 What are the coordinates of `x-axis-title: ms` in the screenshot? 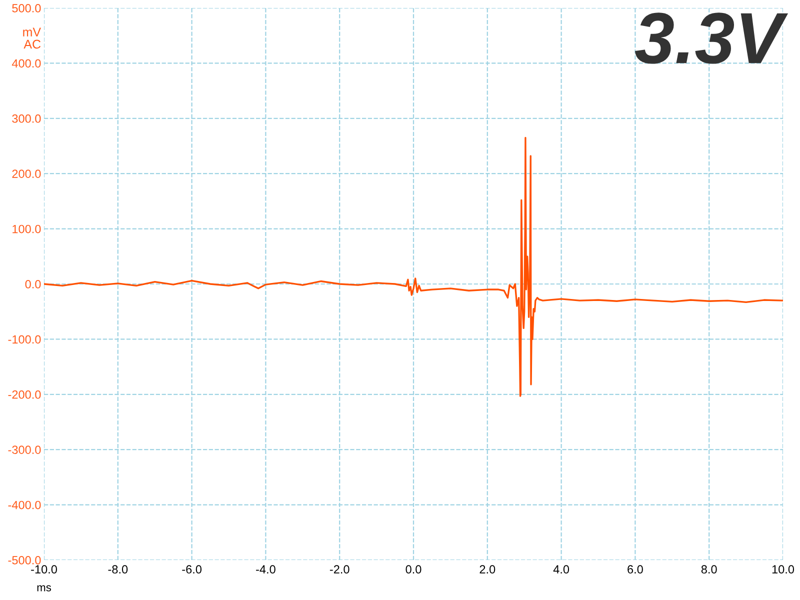 It's located at (44, 588).